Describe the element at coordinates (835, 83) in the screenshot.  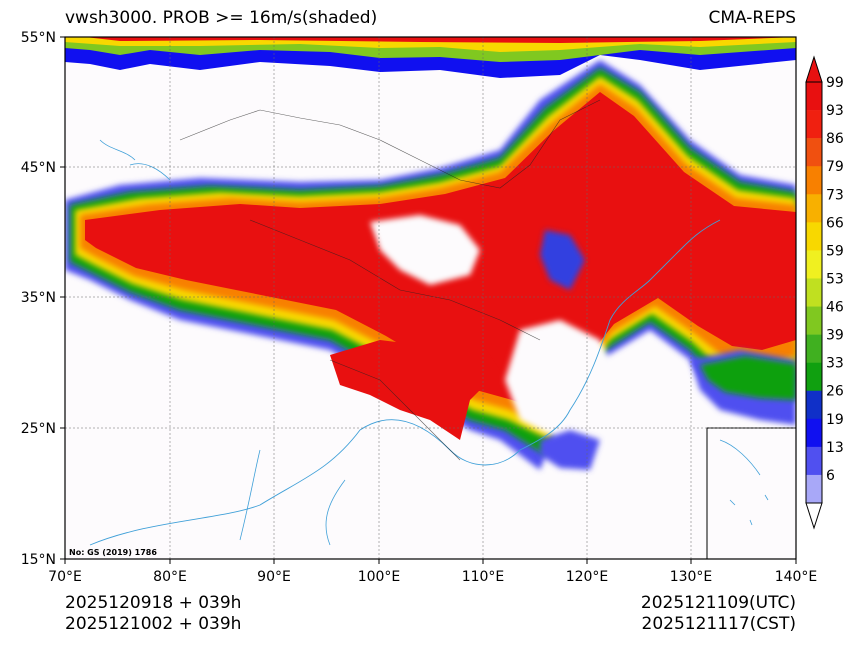
I see `colorbar-level-label: 99` at that location.